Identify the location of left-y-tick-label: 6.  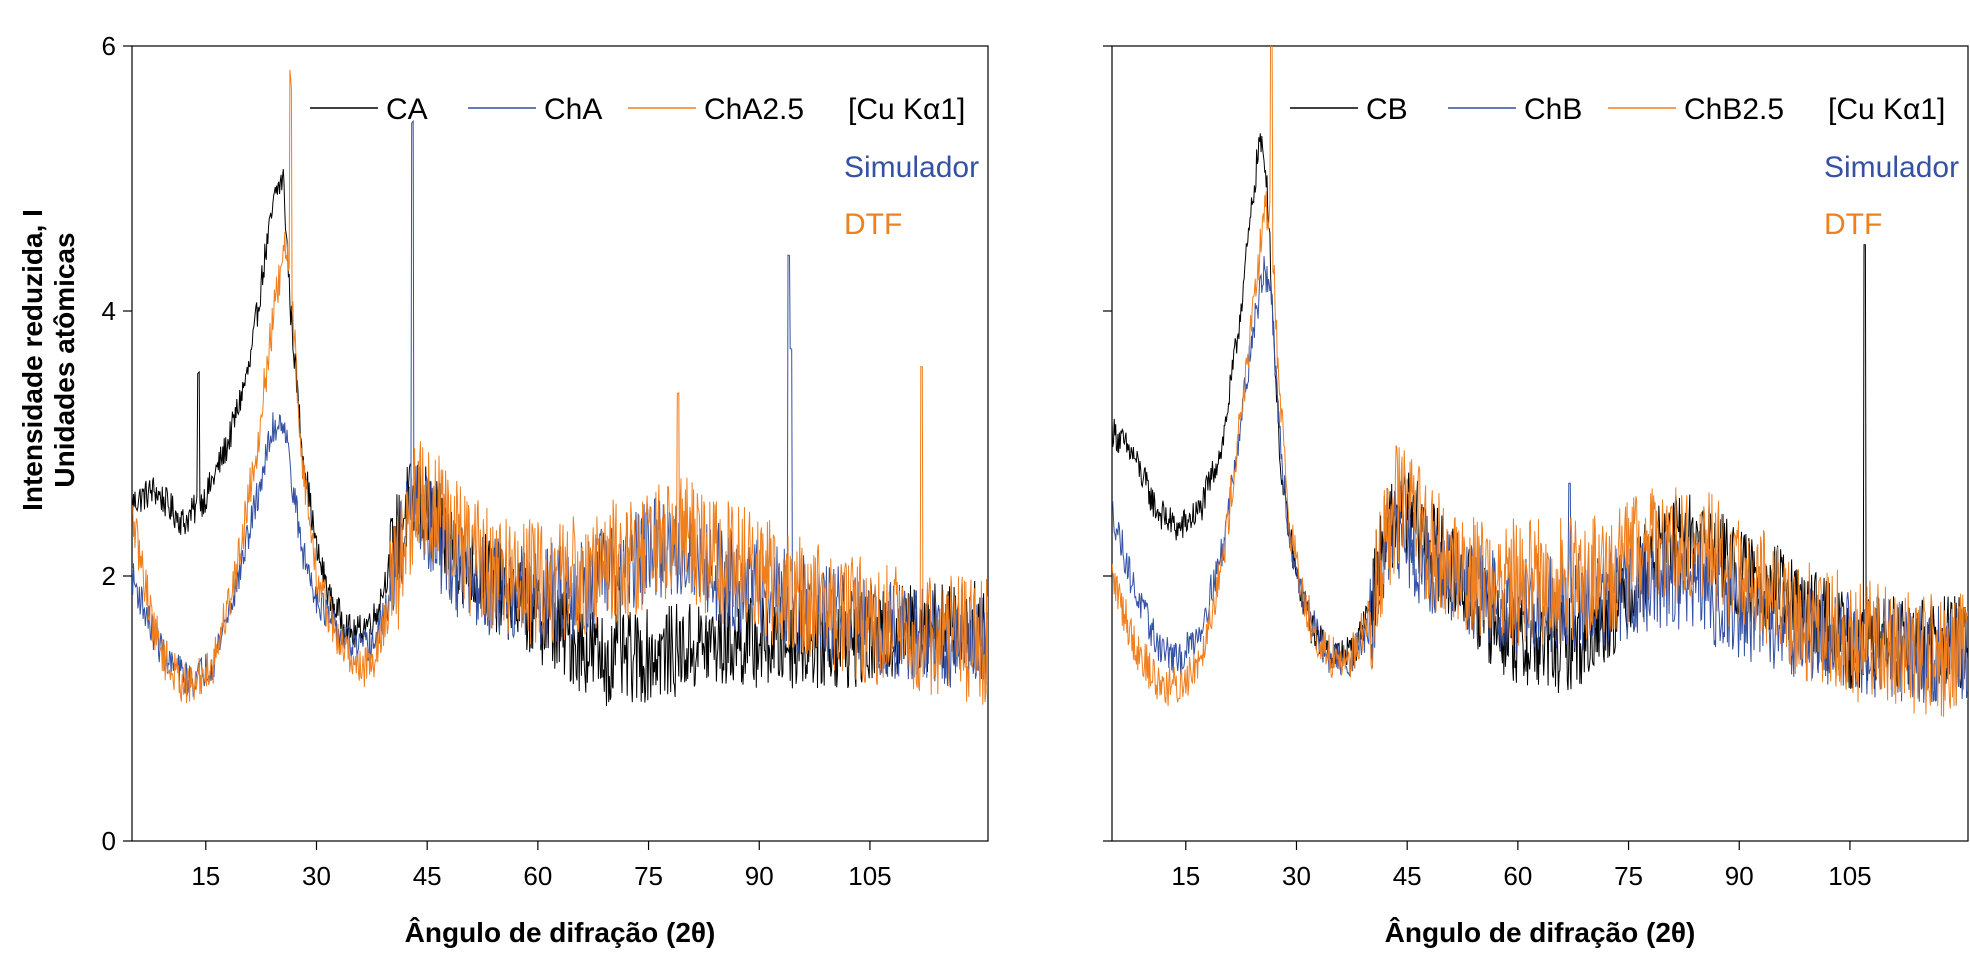
(109, 46).